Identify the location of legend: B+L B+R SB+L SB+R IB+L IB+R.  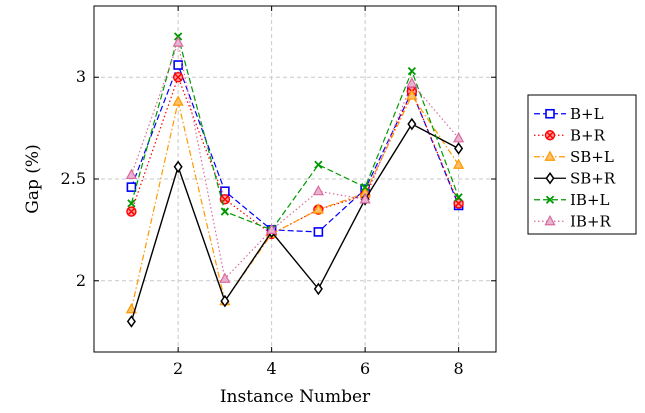
(582, 164).